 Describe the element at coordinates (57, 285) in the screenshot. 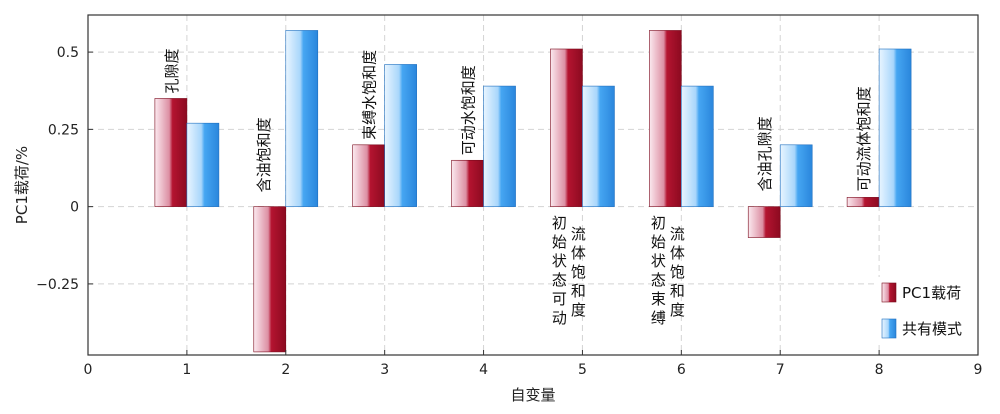

I see `y-tick-label: −0.25` at that location.